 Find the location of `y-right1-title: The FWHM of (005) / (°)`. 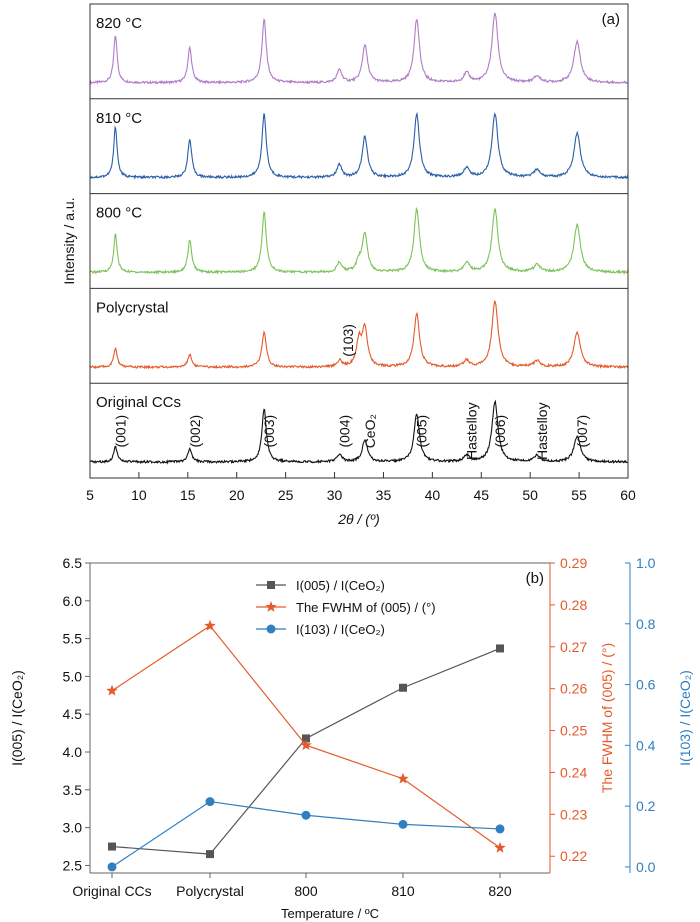

y-right1-title: The FWHM of (005) / (°) is located at coordinates (607, 718).